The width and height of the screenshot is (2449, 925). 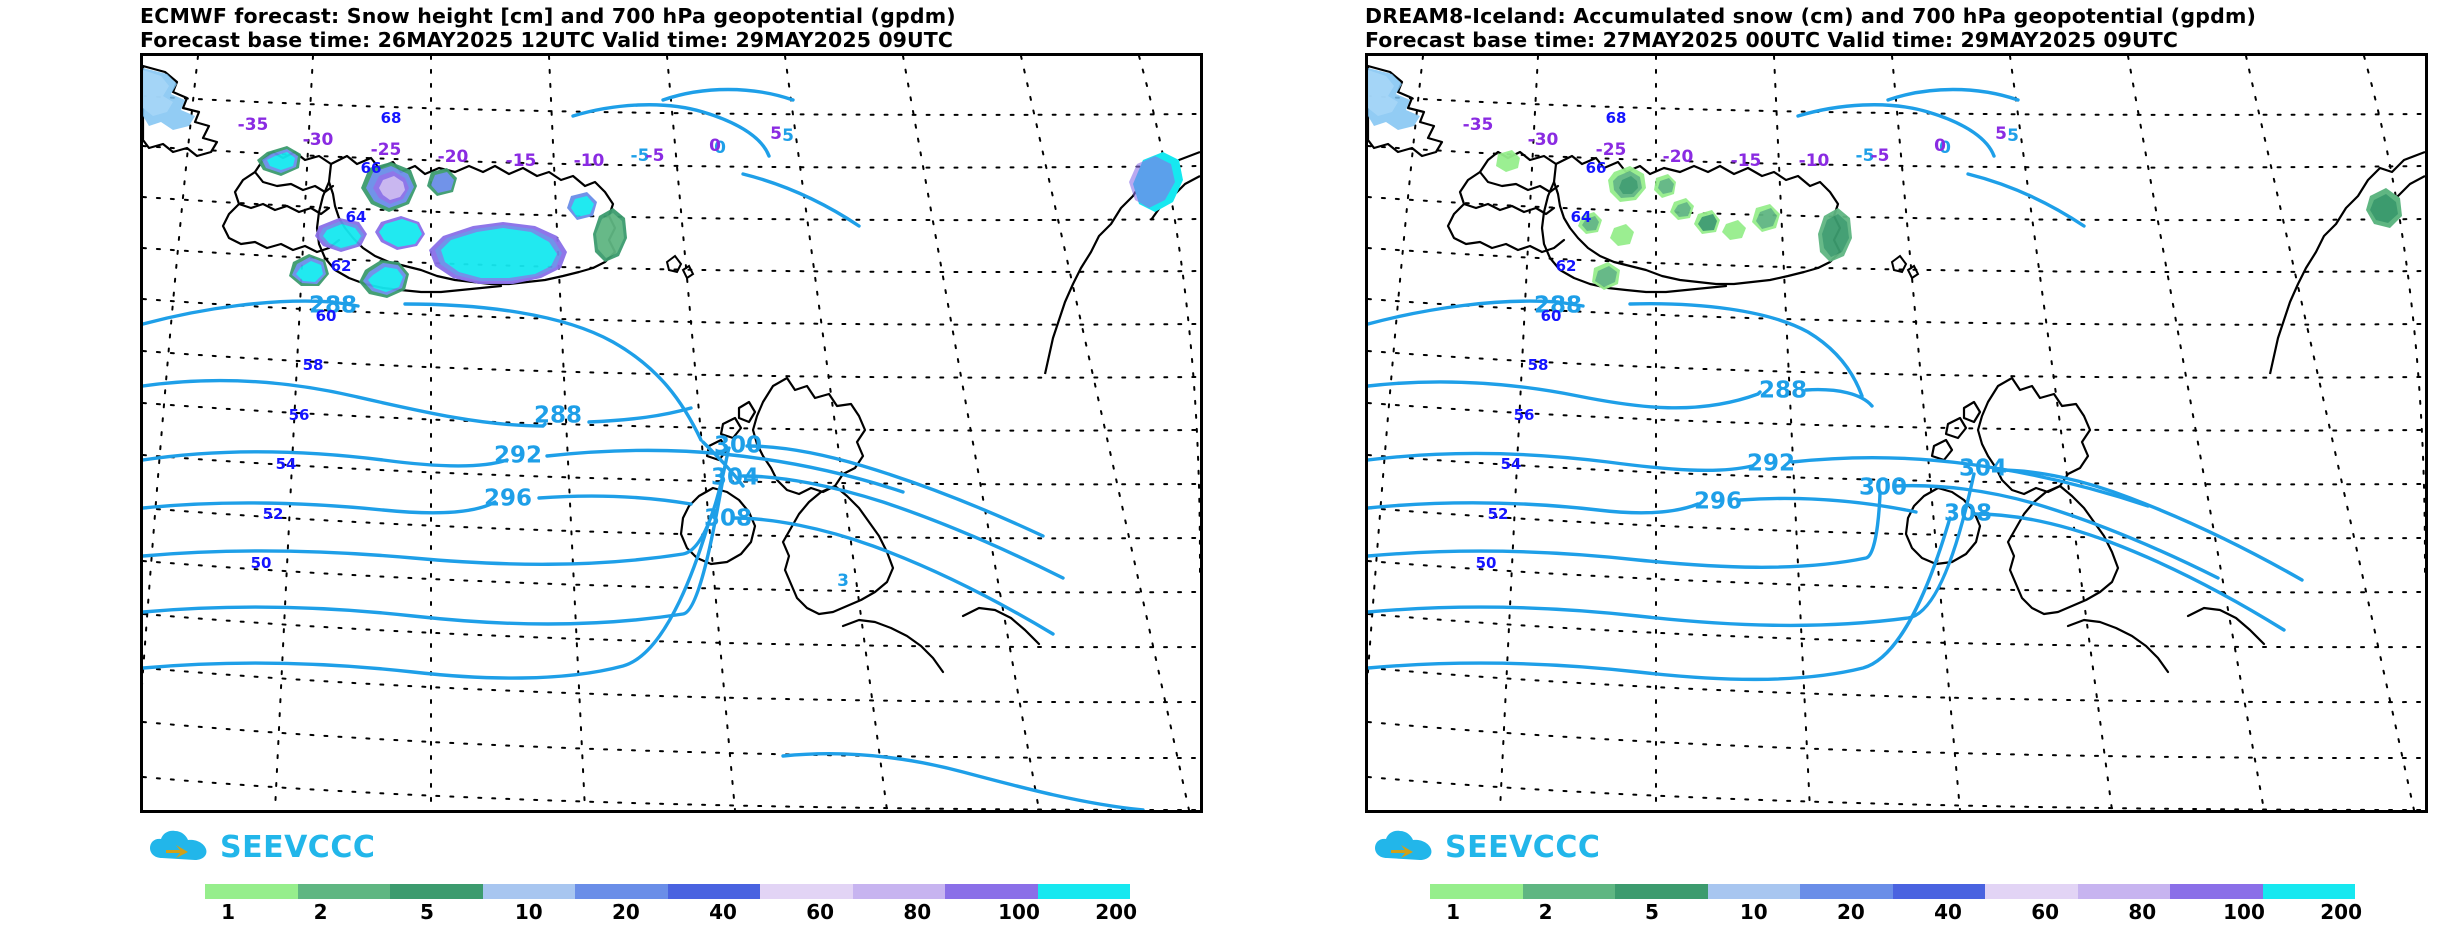 I want to click on latitude-labels: 68 66 64 62 60 58 56 54 52 50, so click(x=326, y=340).